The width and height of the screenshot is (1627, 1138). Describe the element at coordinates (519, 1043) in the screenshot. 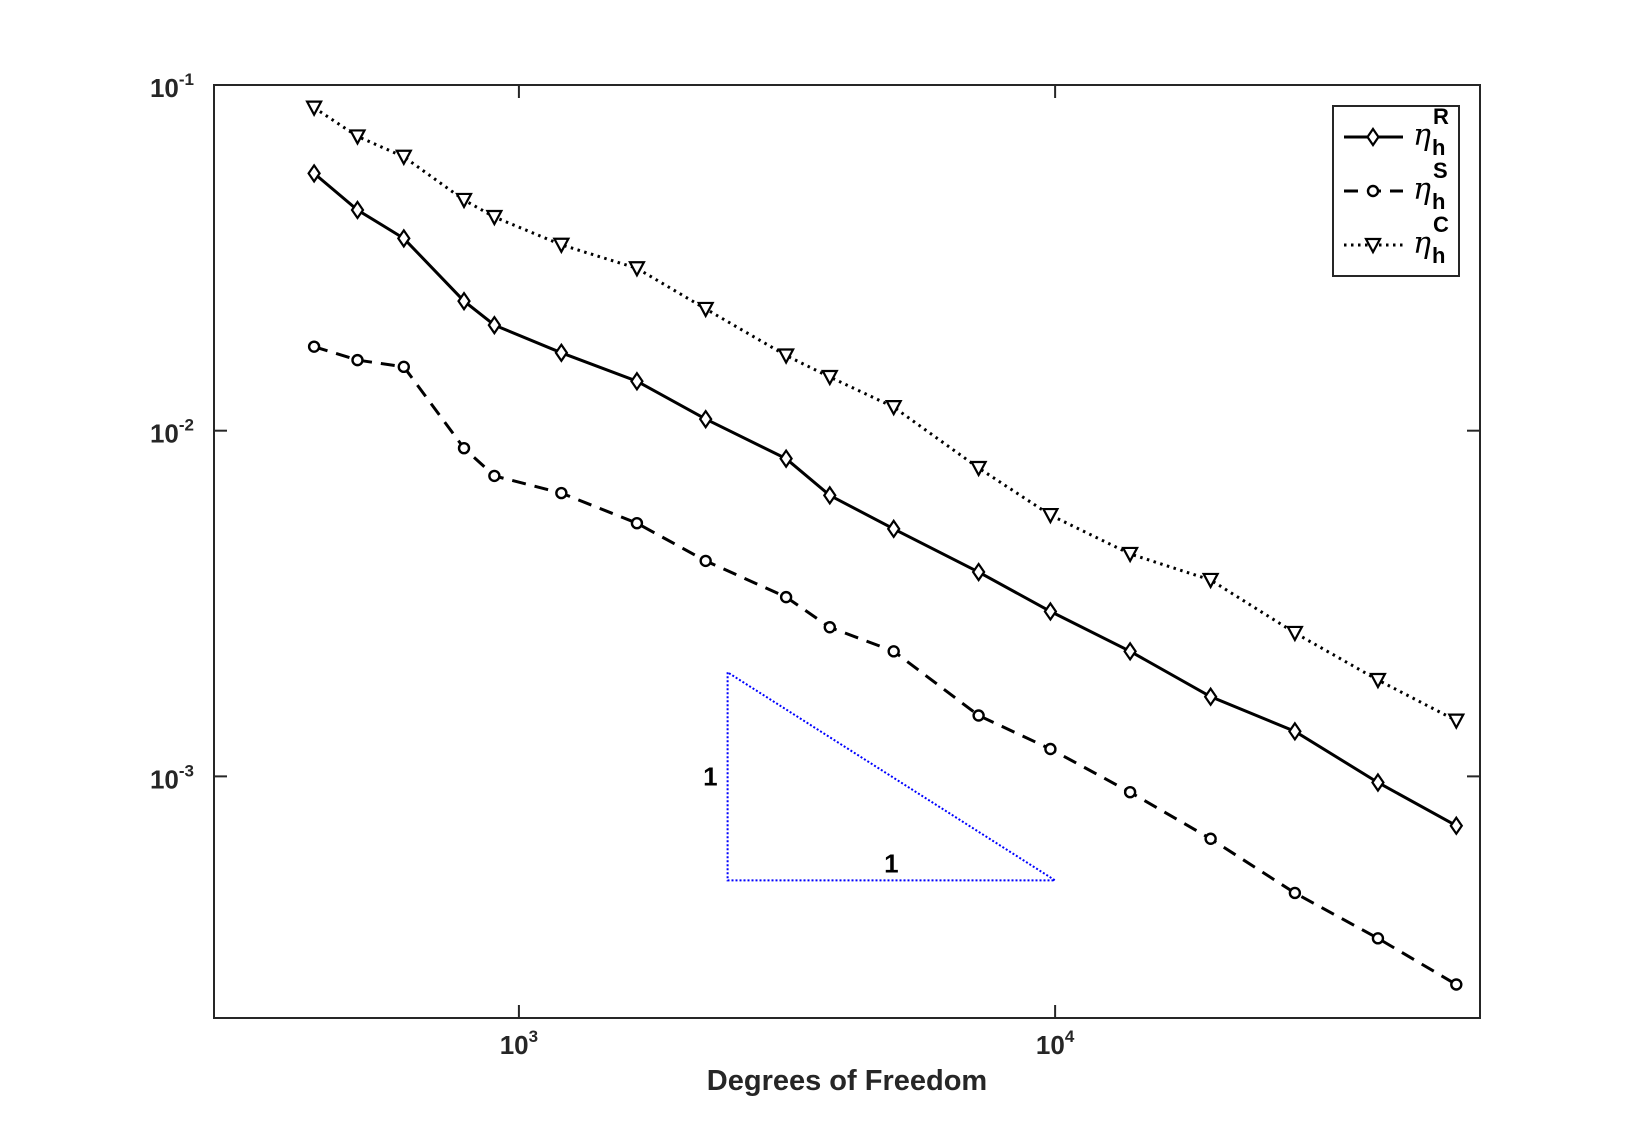

I see `x-tick-label: 10³` at that location.